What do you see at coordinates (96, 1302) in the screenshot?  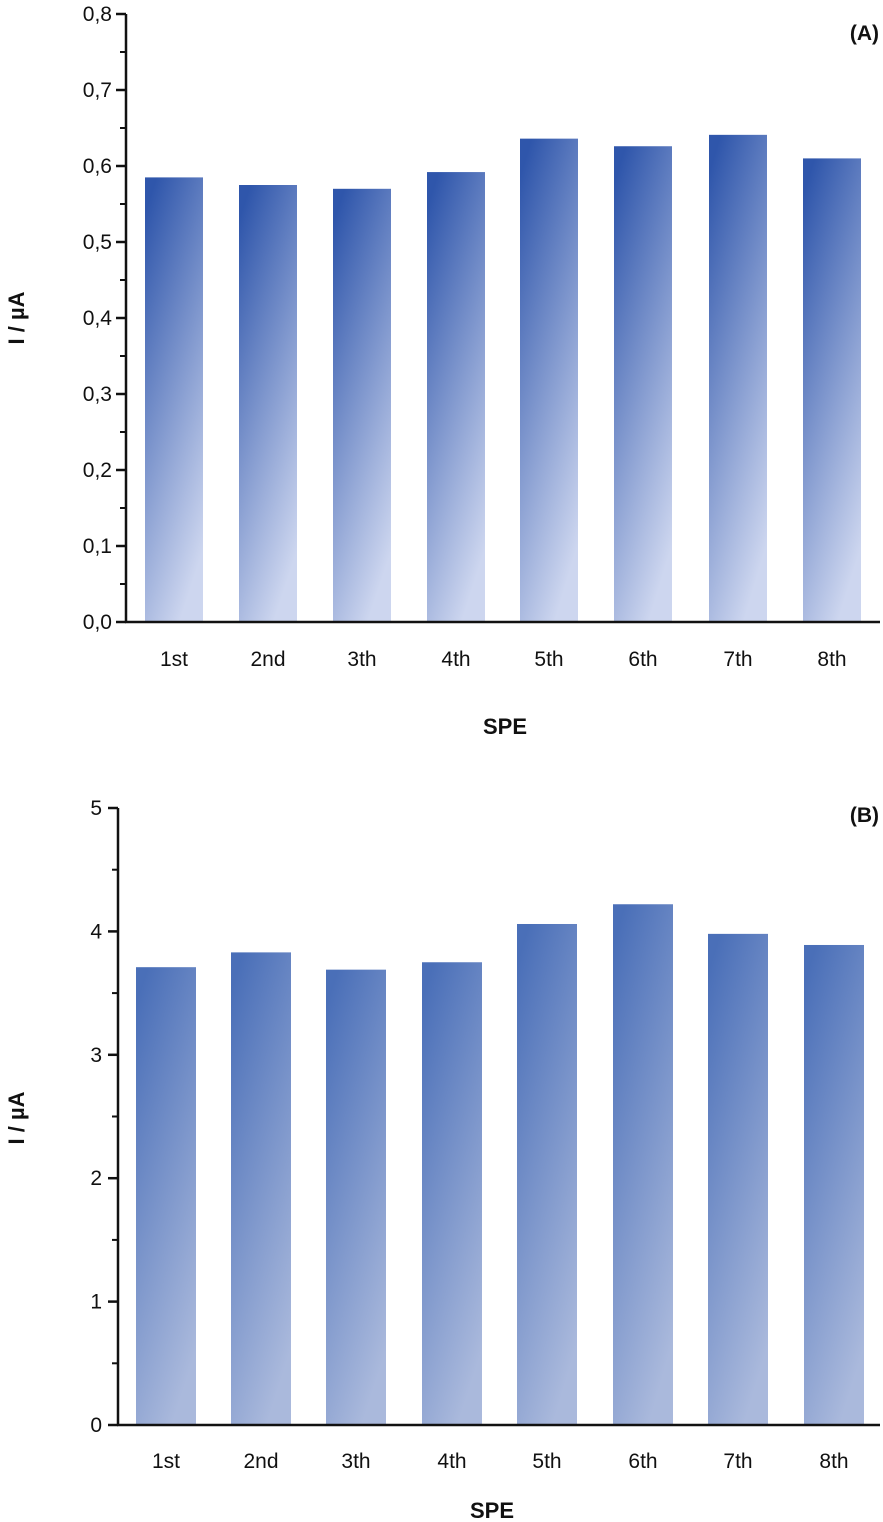 I see `y-tick-label: 1` at bounding box center [96, 1302].